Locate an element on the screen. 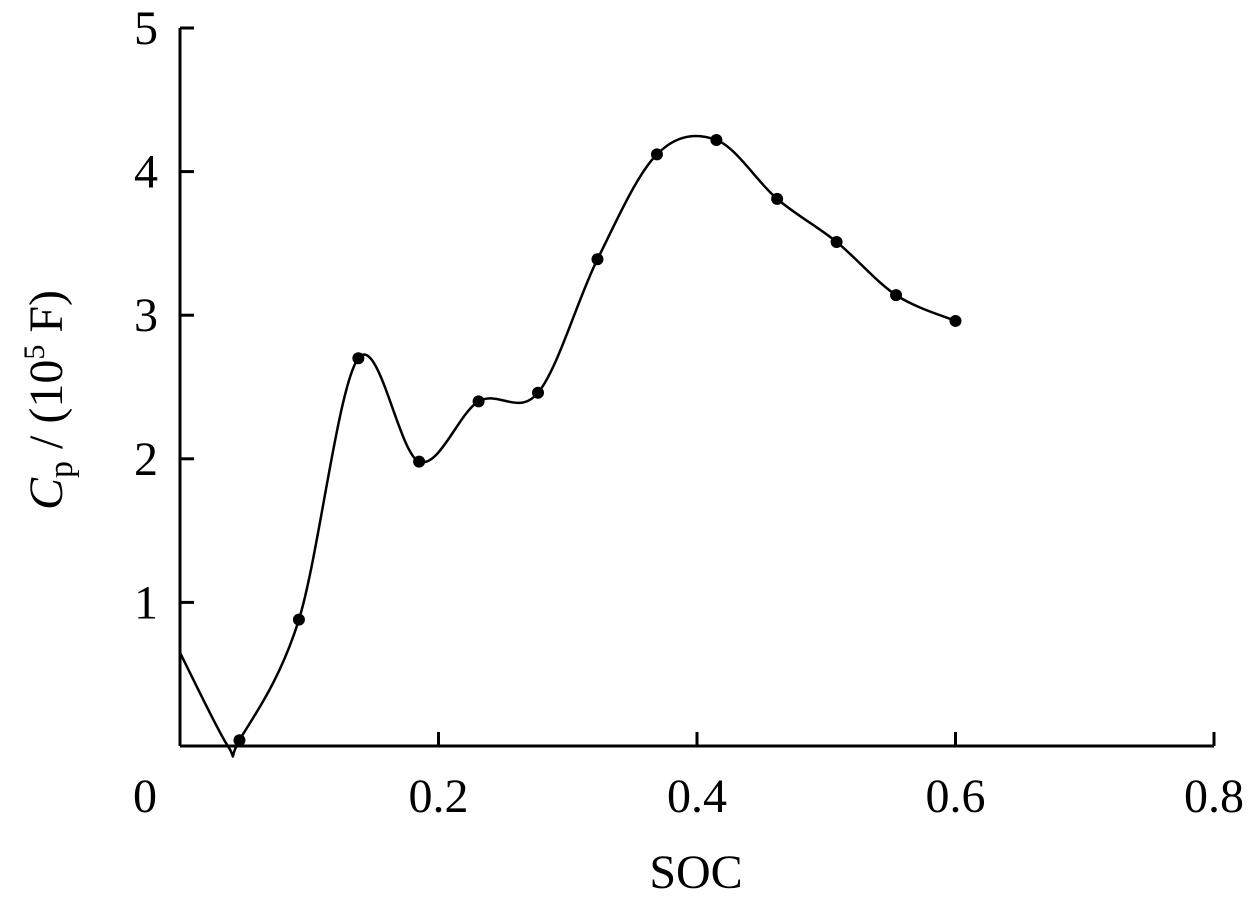  y-tick-label: 4 is located at coordinates (146, 172).